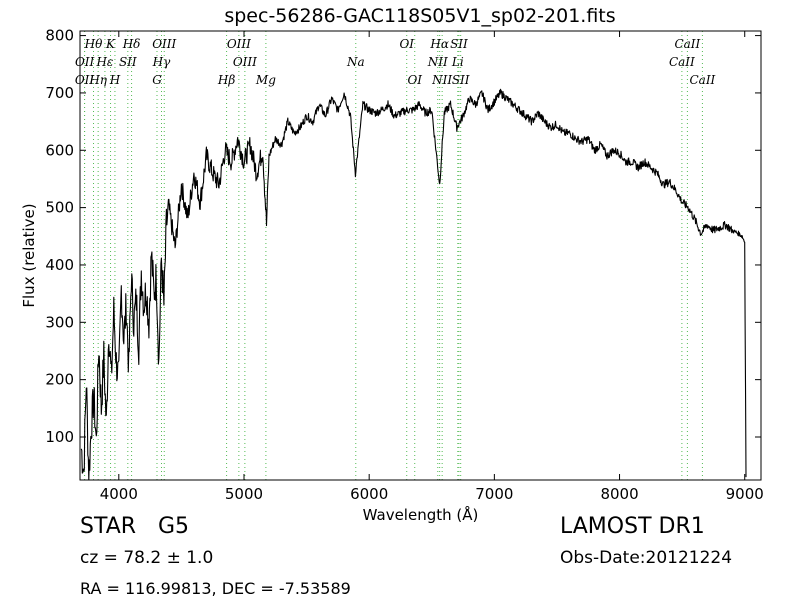 The height and width of the screenshot is (600, 800). I want to click on x-tick-label: 9000, so click(745, 494).